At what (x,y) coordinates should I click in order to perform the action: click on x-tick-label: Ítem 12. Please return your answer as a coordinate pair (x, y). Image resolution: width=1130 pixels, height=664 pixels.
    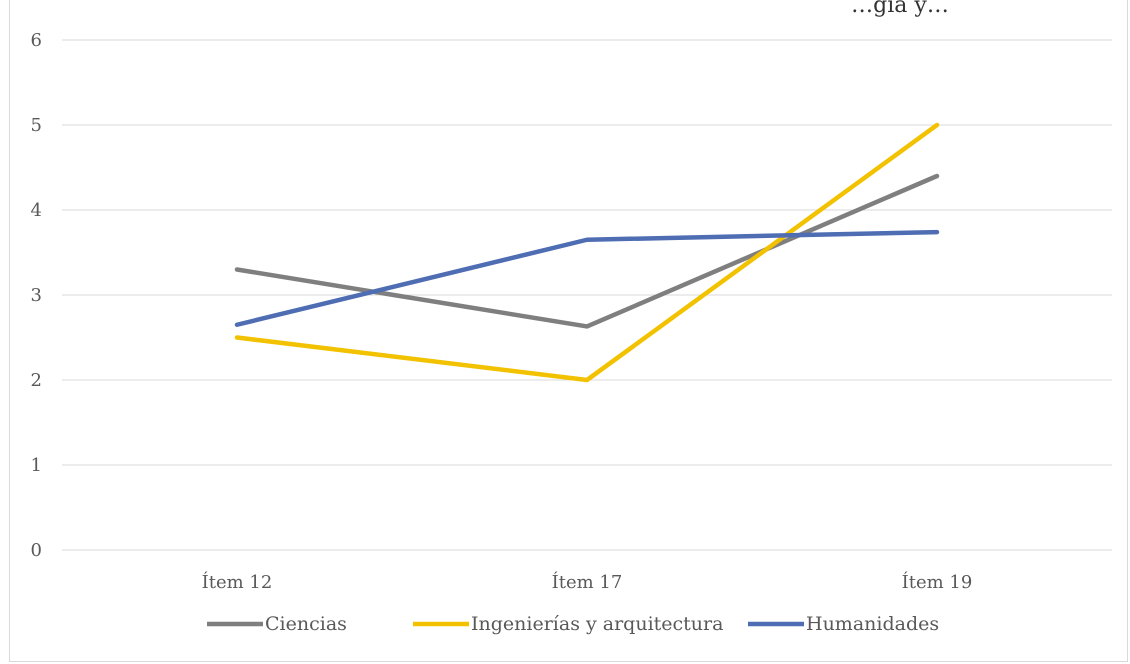
    Looking at the image, I should click on (237, 581).